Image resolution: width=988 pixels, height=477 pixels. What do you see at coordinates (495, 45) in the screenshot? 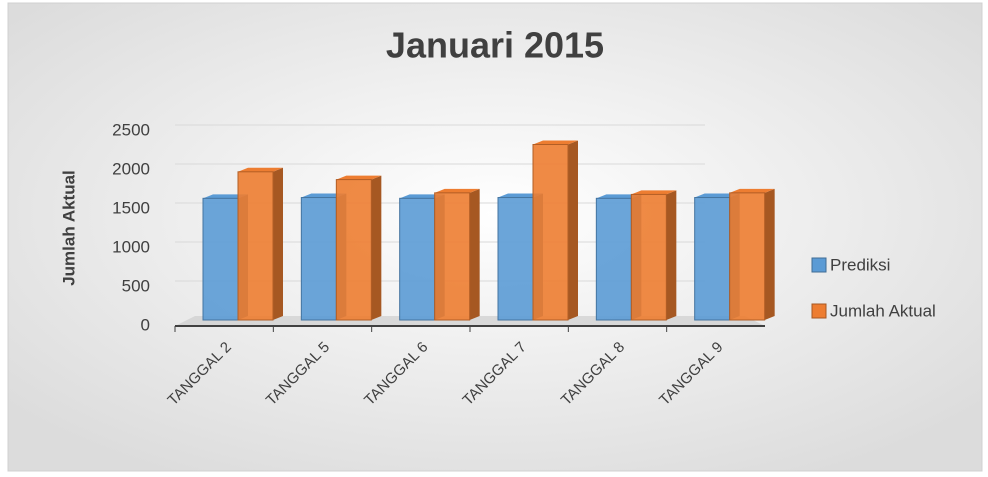
I see `chart-title: Januari 2015` at bounding box center [495, 45].